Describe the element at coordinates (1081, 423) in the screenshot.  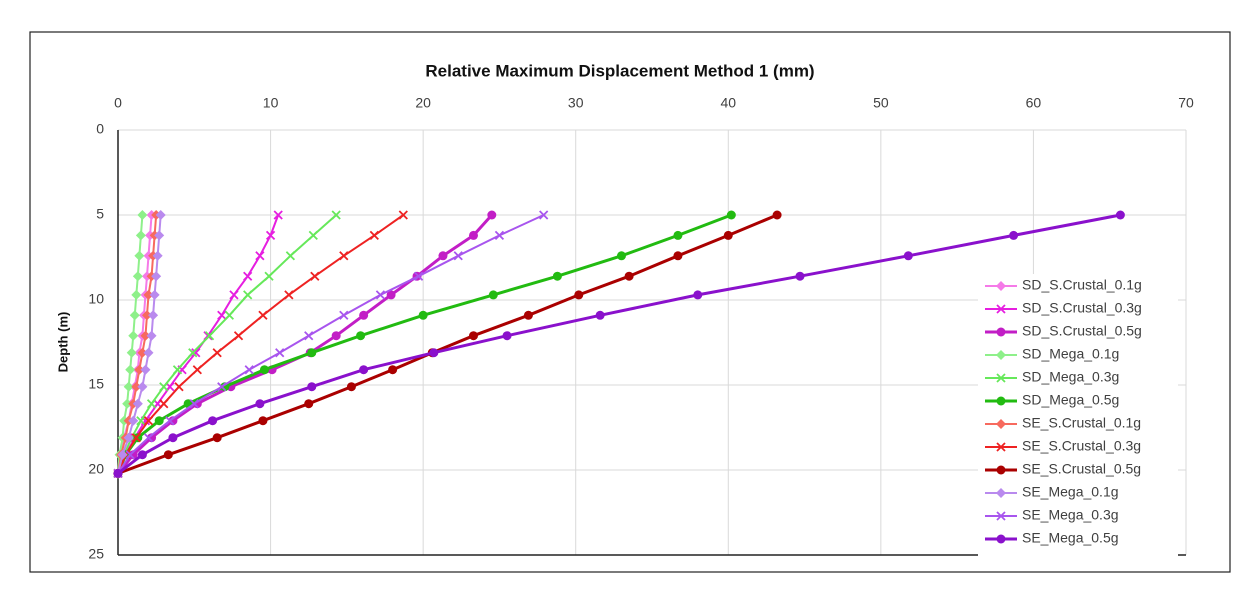
I see `legend-label: SE_S.Crustal_0.1g` at that location.